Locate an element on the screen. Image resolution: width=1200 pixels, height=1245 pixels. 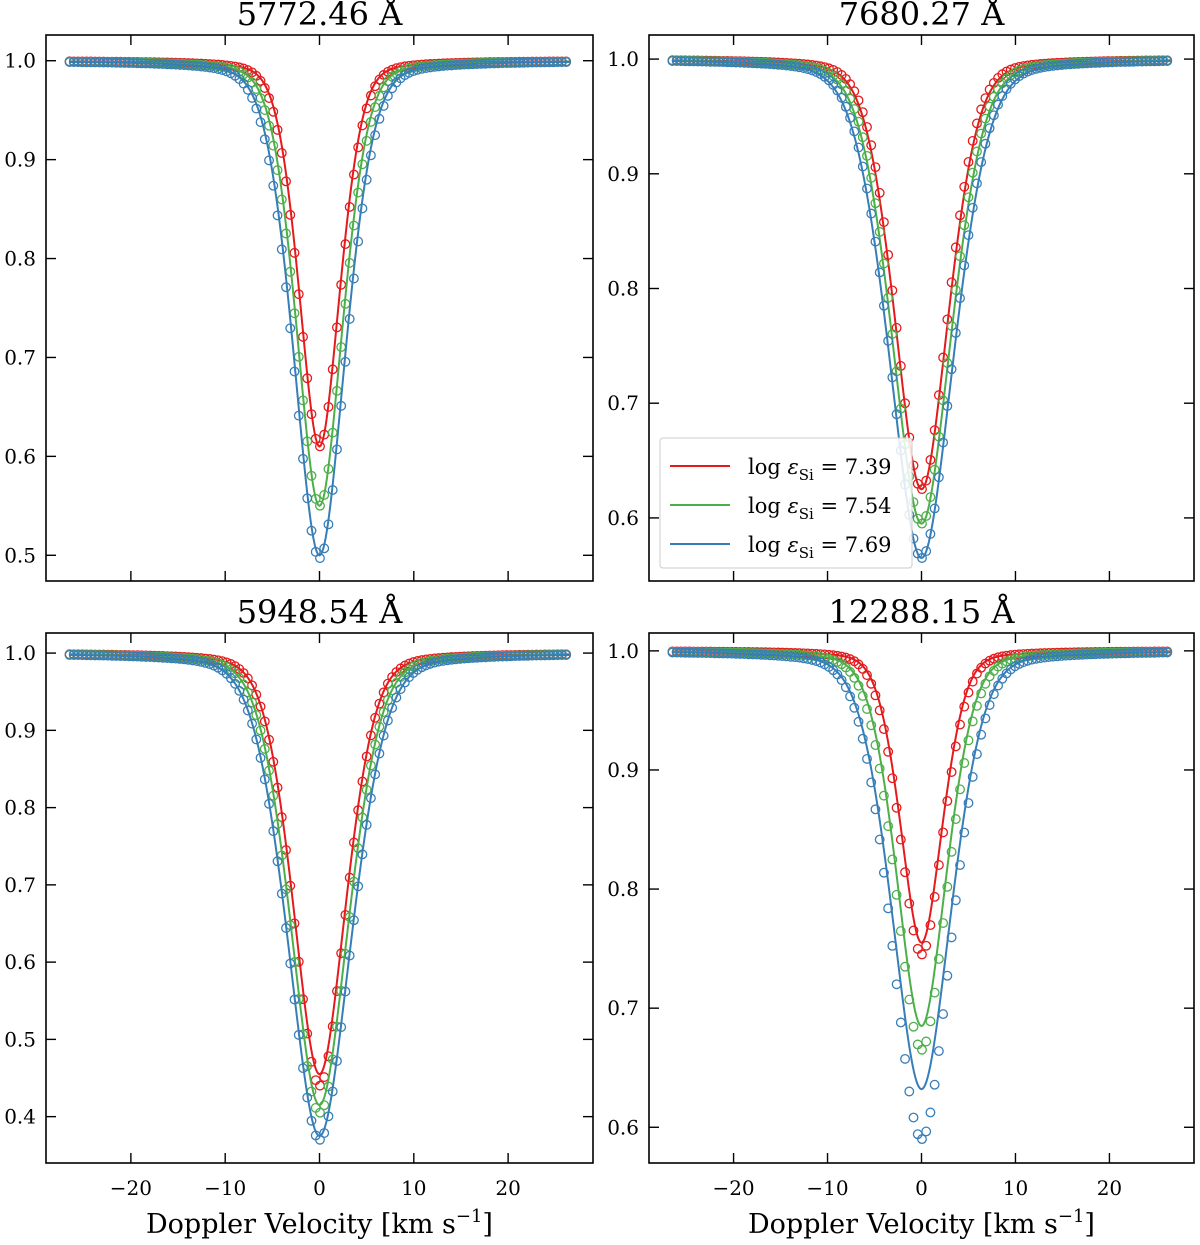
x-tick-label: 20 is located at coordinates (1109, 1188).